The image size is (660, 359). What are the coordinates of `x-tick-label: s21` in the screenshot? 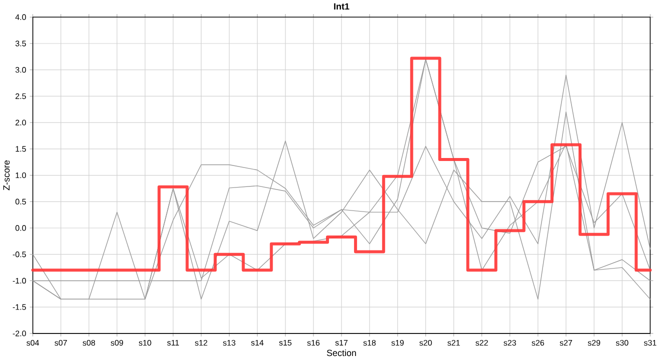 It's located at (454, 343).